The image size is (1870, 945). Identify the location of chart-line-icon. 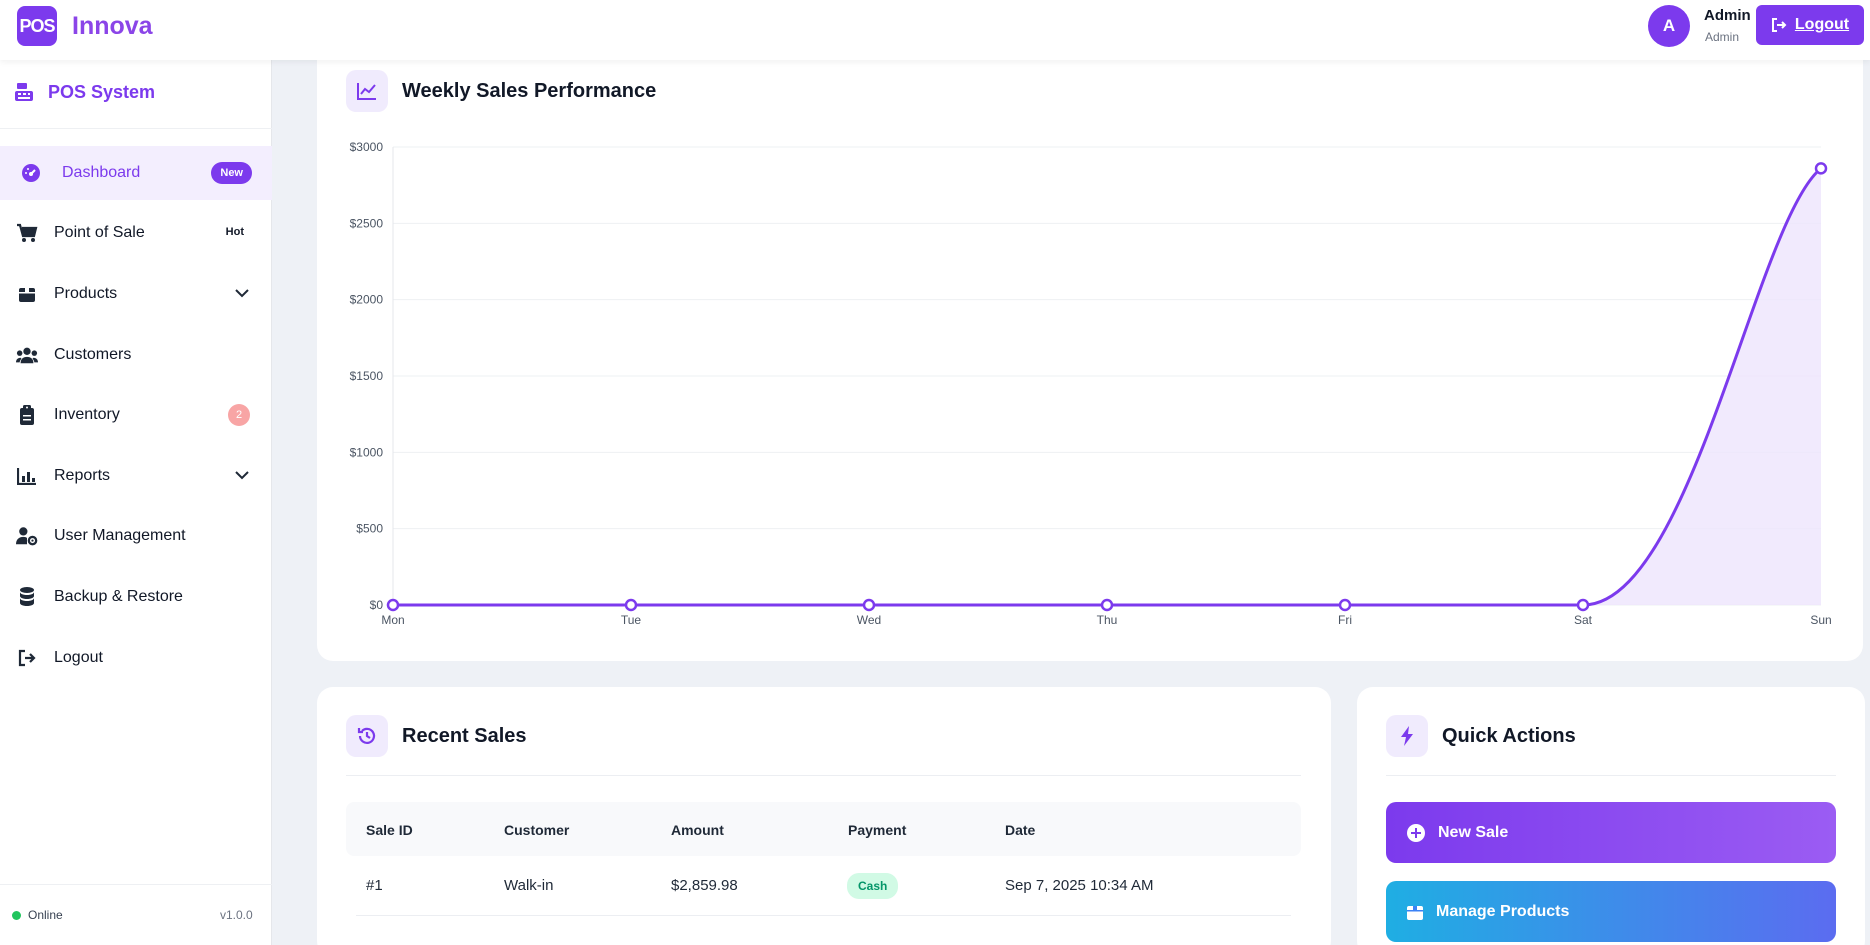
(367, 91).